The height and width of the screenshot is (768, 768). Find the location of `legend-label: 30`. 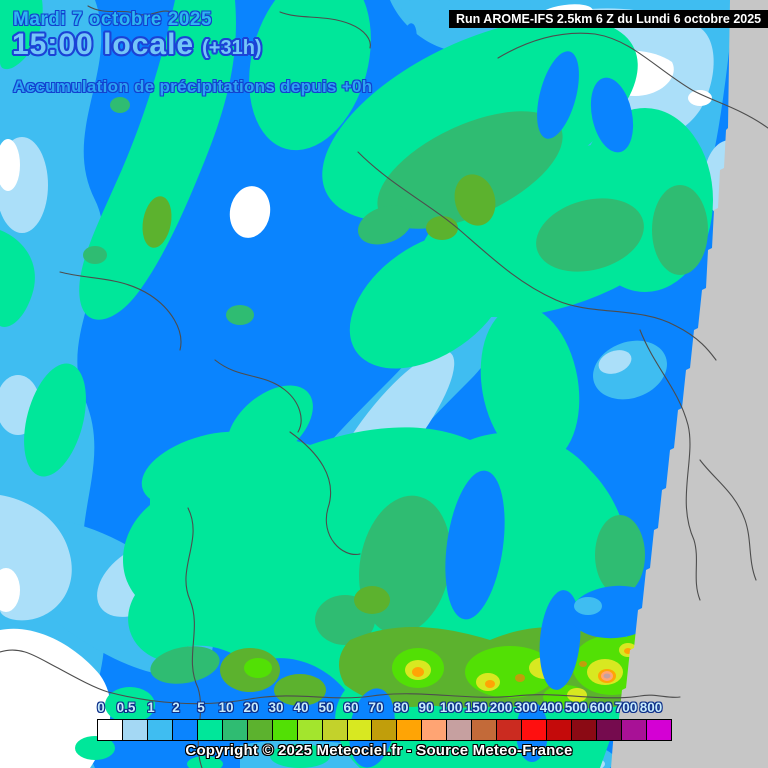

legend-label: 30 is located at coordinates (276, 707).